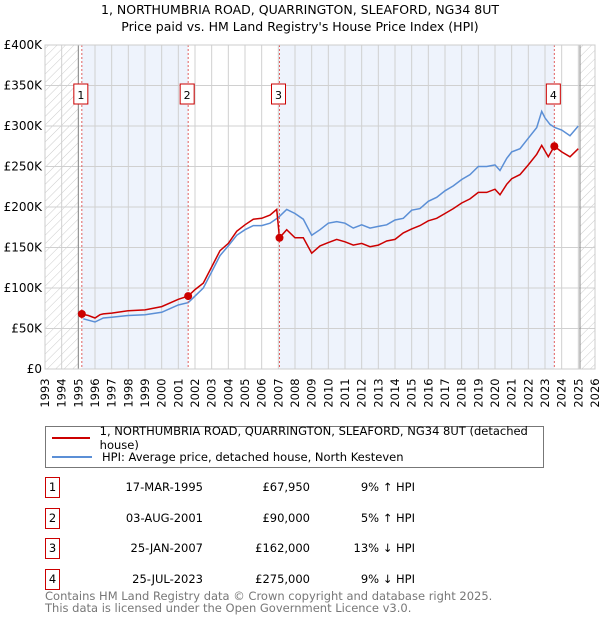 The height and width of the screenshot is (620, 600). What do you see at coordinates (362, 392) in the screenshot?
I see `x-tick-label: 2012` at bounding box center [362, 392].